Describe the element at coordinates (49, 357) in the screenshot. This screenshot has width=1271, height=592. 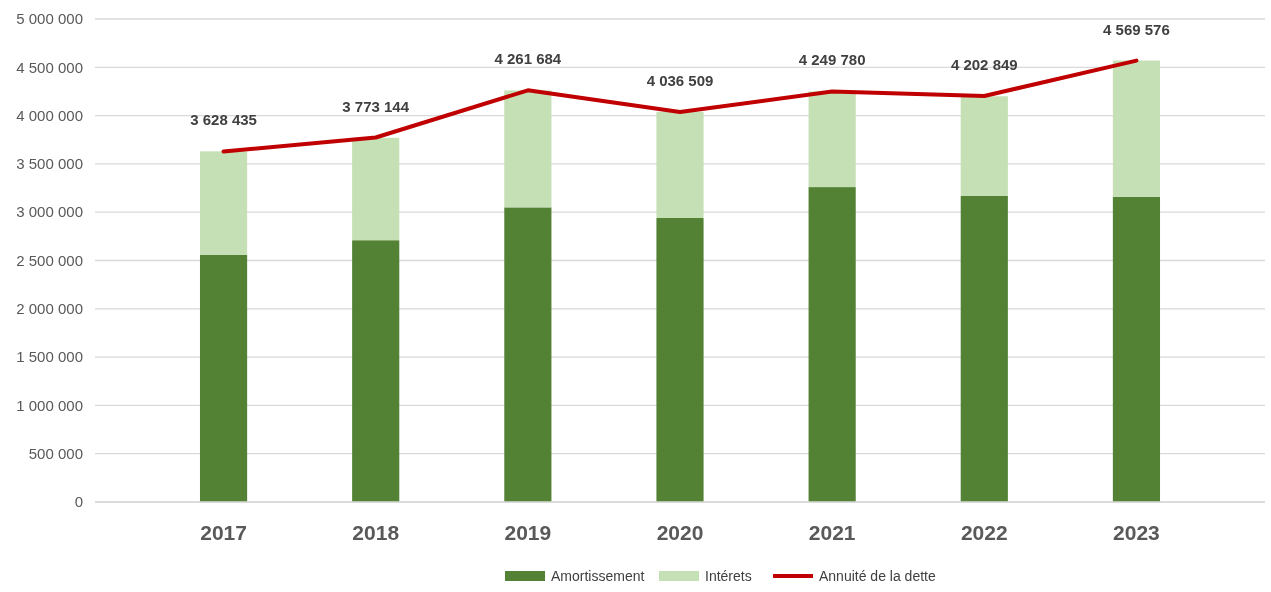
I see `y-tick-label: 1 500 000` at that location.